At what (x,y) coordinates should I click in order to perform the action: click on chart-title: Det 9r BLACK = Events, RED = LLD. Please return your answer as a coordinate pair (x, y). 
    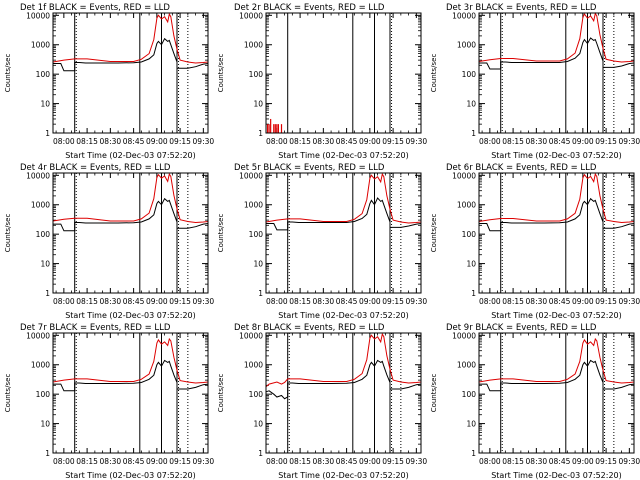
    Looking at the image, I should click on (521, 328).